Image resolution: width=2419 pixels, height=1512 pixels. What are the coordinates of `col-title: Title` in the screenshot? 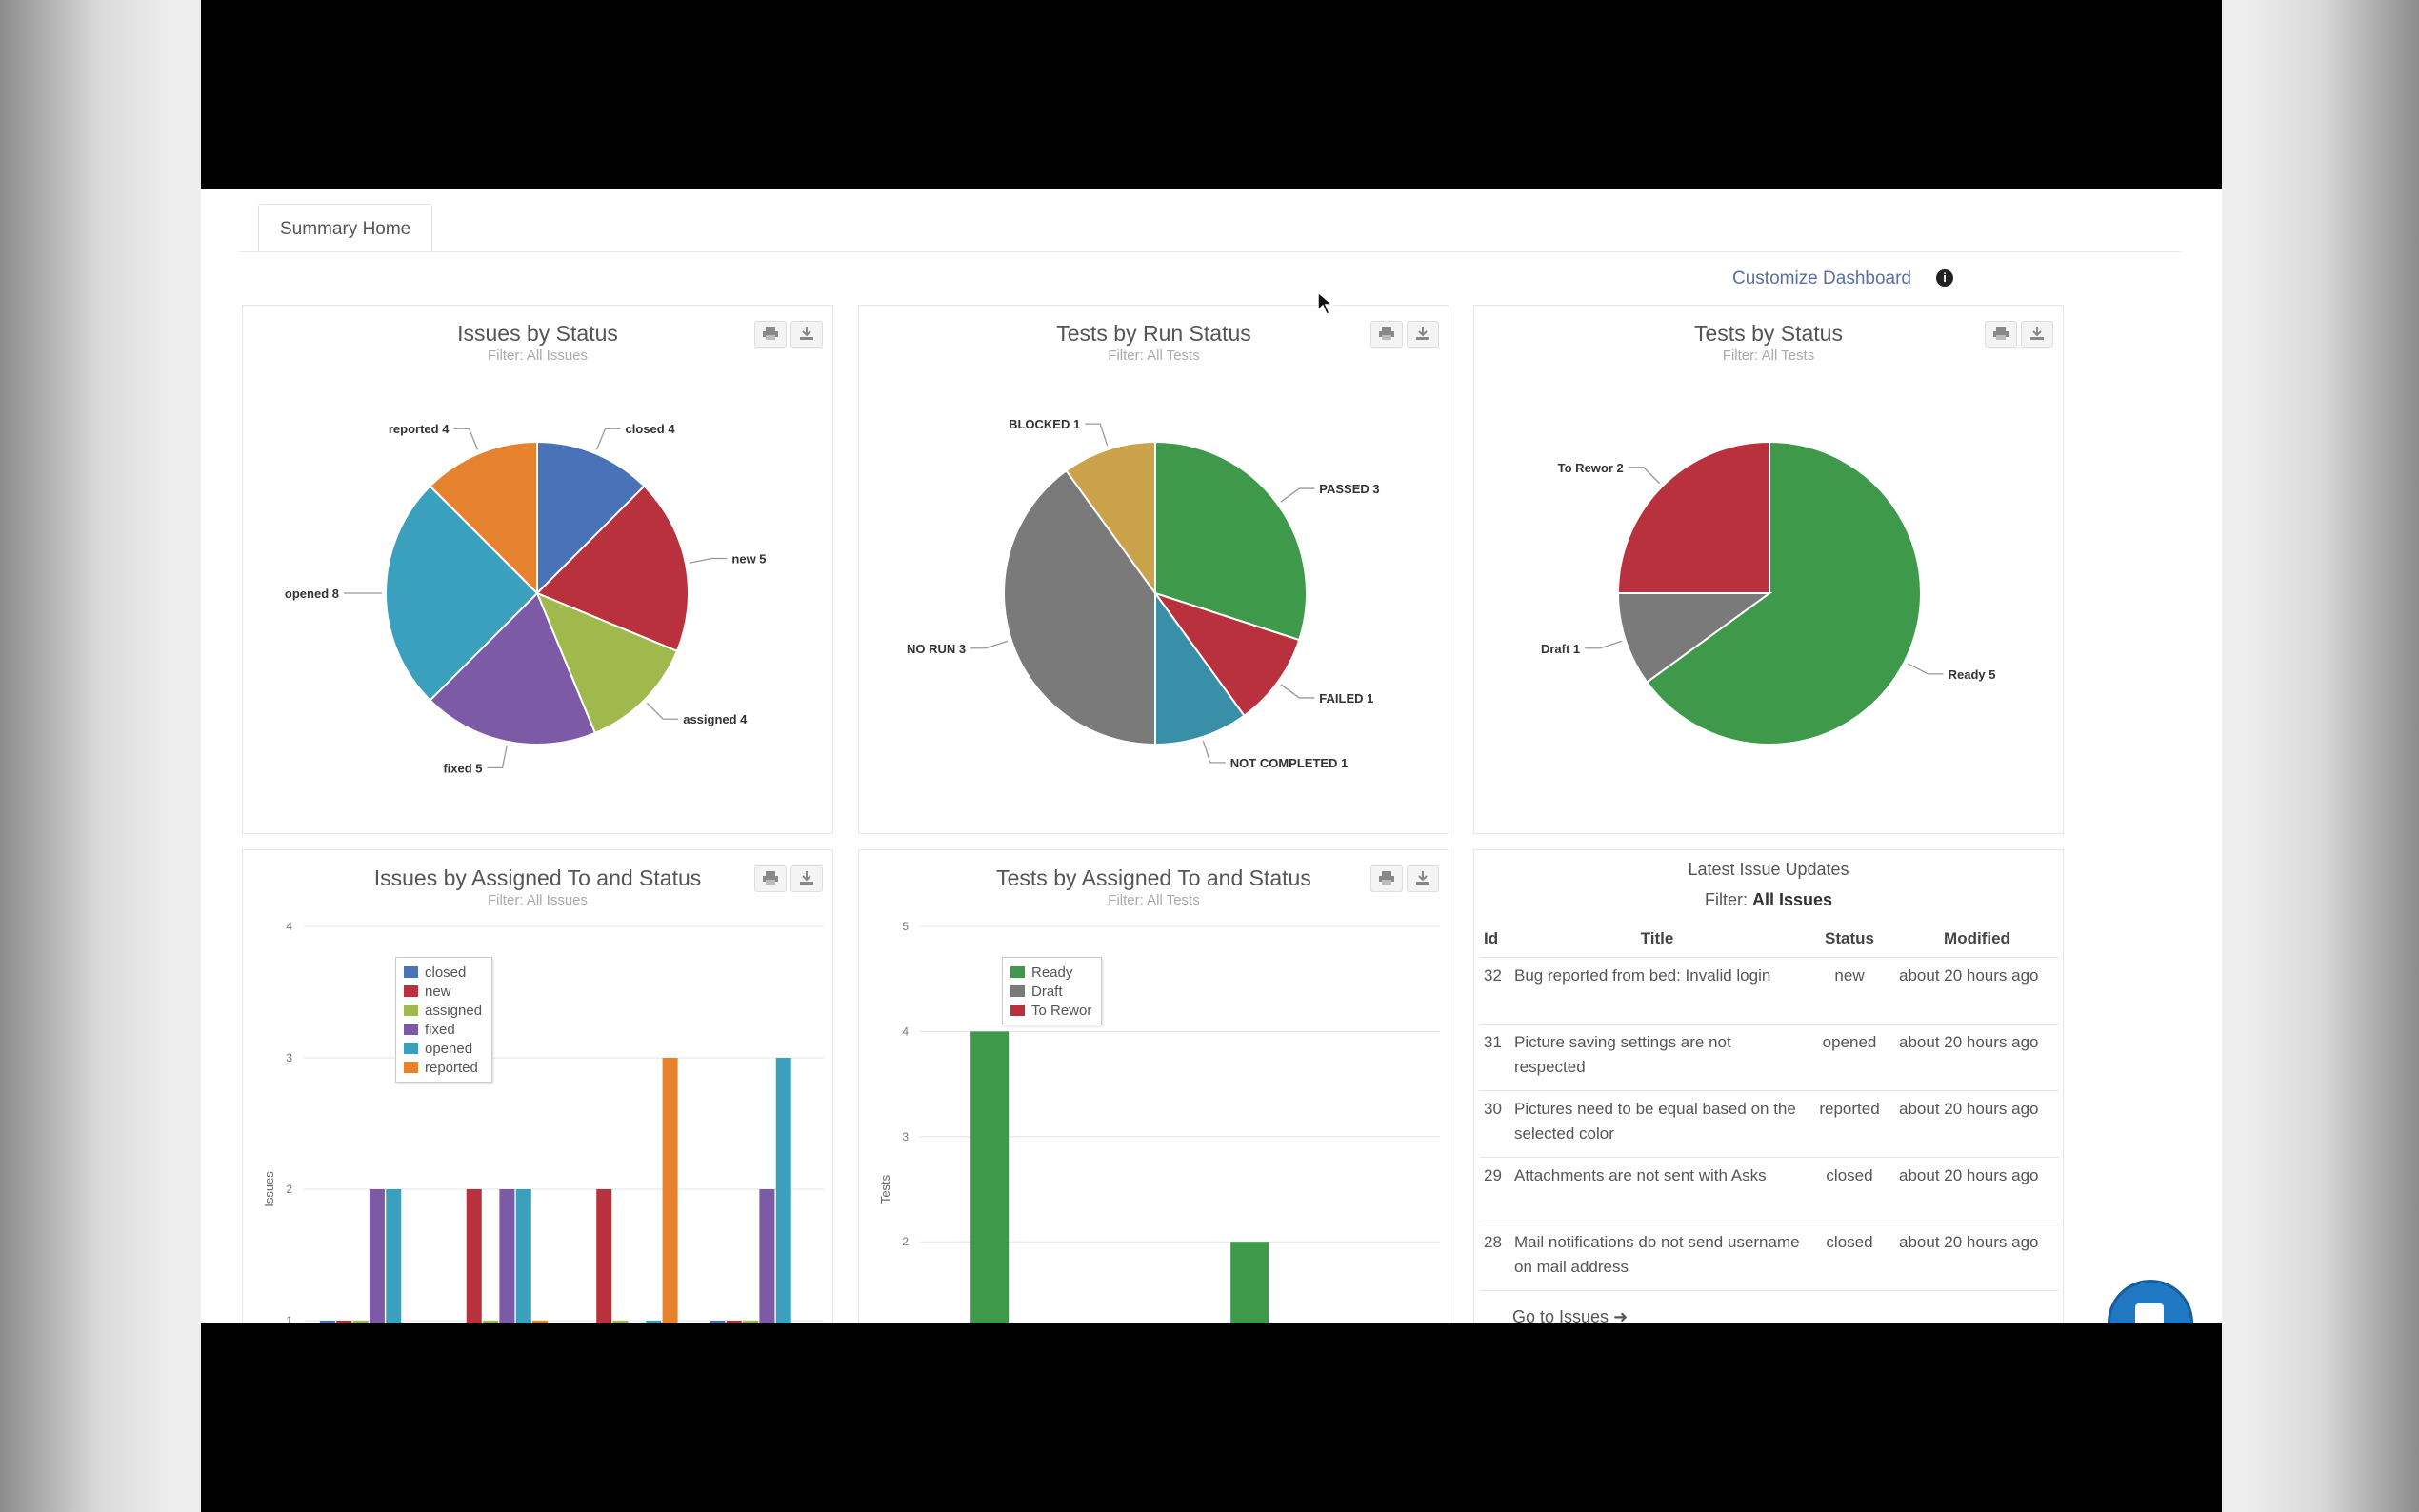 It's located at (1657, 939).